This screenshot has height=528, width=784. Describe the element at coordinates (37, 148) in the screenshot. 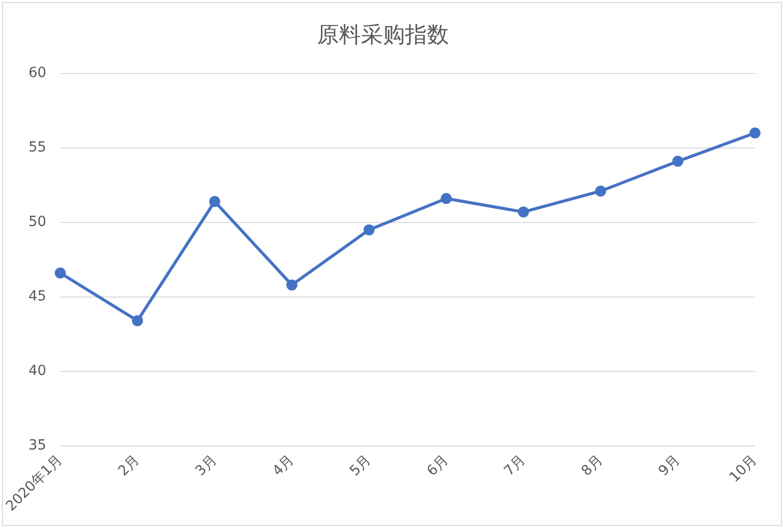

I see `y-tick-label: 55` at that location.